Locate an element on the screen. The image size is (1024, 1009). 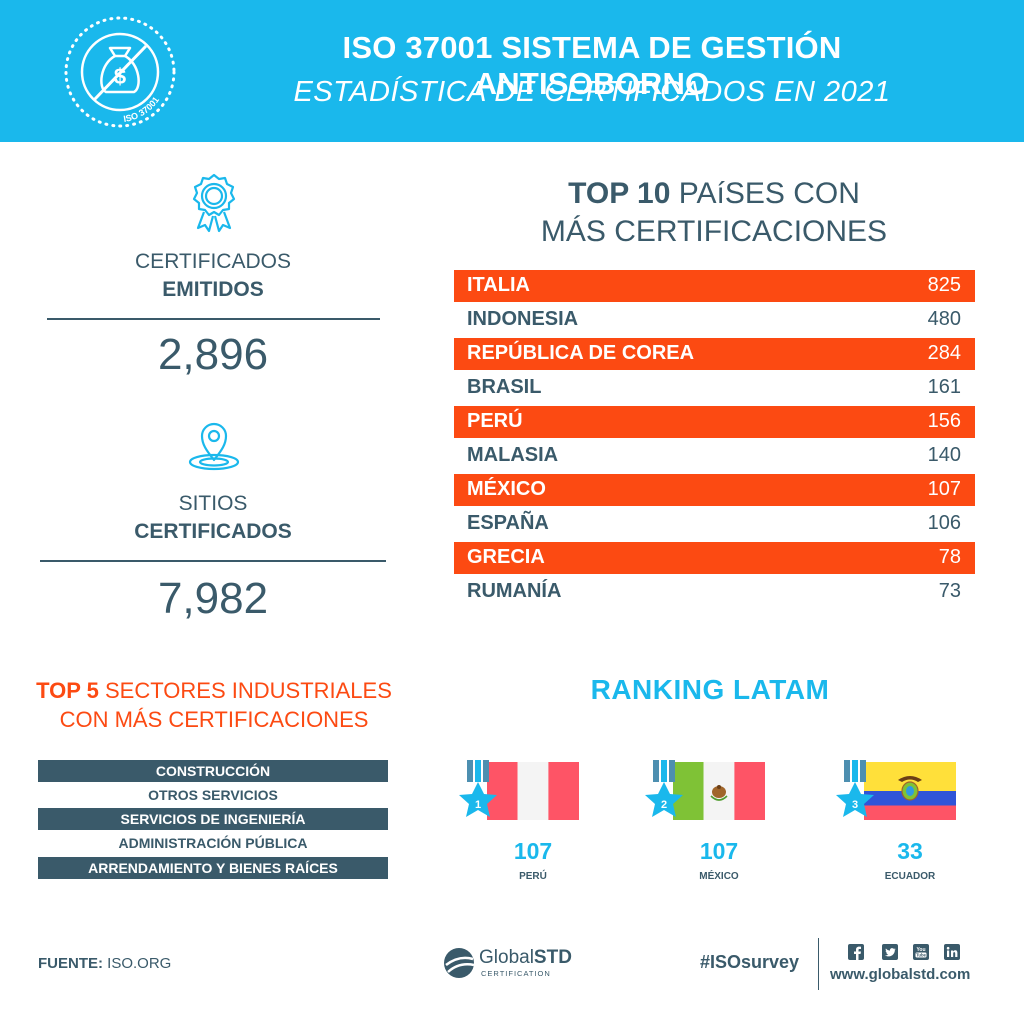
medal-star-icon: 2 is located at coordinates (664, 788).